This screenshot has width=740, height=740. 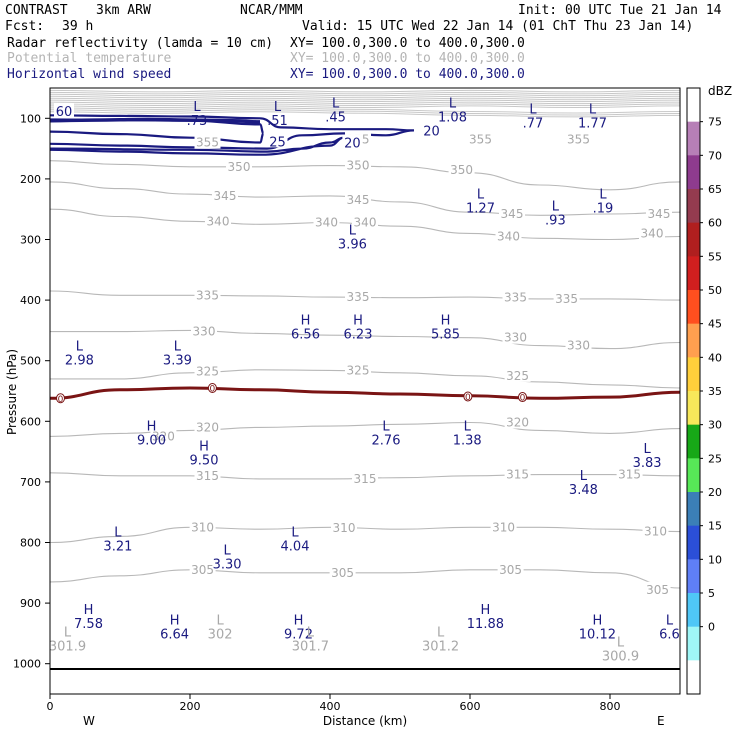 What do you see at coordinates (298, 634) in the screenshot?
I see `extremum-value: 9.72` at bounding box center [298, 634].